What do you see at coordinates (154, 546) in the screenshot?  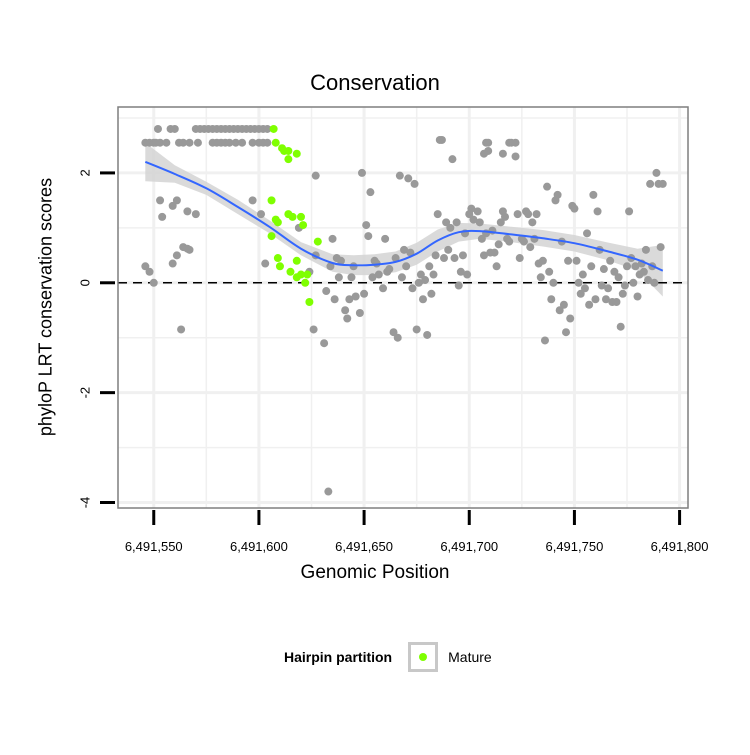 I see `x-tick-label: 6,491,550` at bounding box center [154, 546].